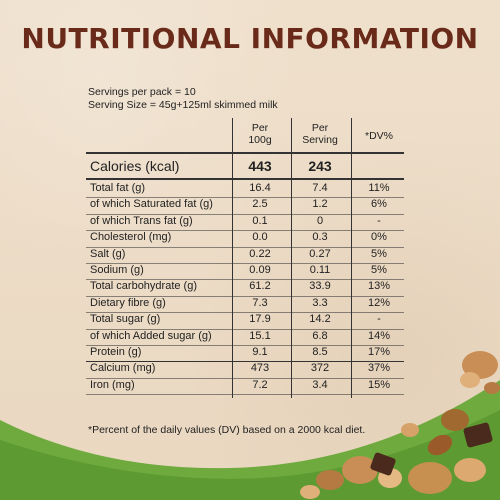 The height and width of the screenshot is (500, 500). I want to click on calories-per-serving: 243, so click(320, 166).